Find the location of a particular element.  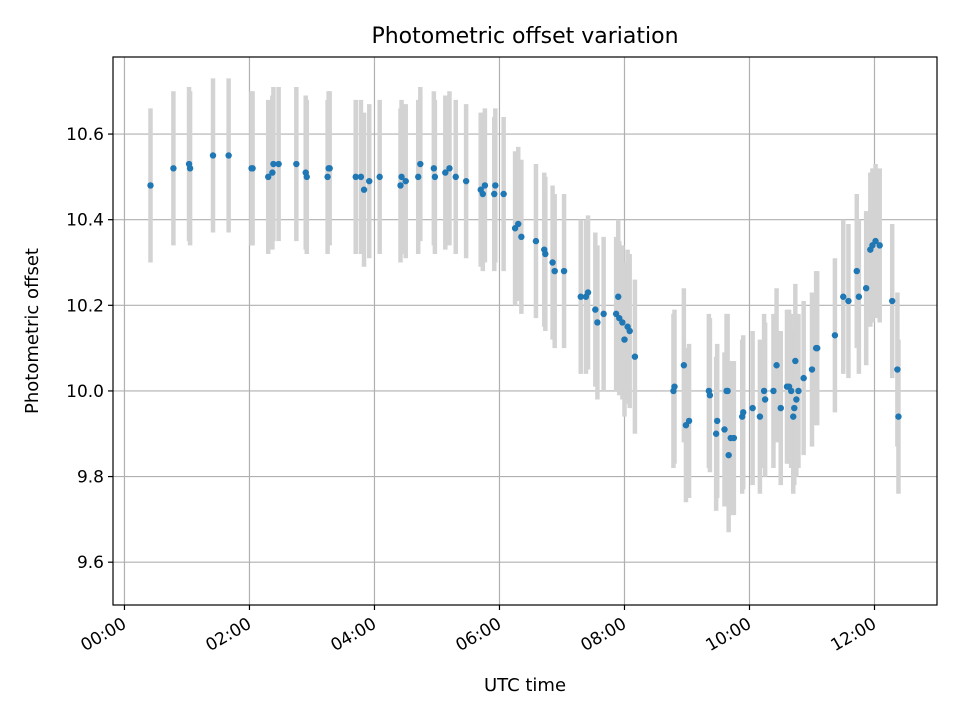

x-axis-label: UTC time is located at coordinates (525, 685).